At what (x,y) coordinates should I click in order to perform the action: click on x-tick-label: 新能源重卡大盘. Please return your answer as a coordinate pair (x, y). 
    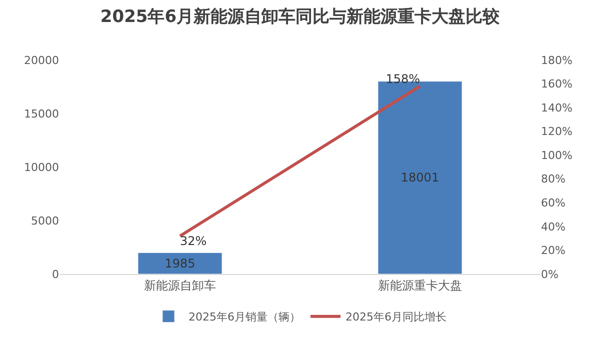
    Looking at the image, I should click on (420, 285).